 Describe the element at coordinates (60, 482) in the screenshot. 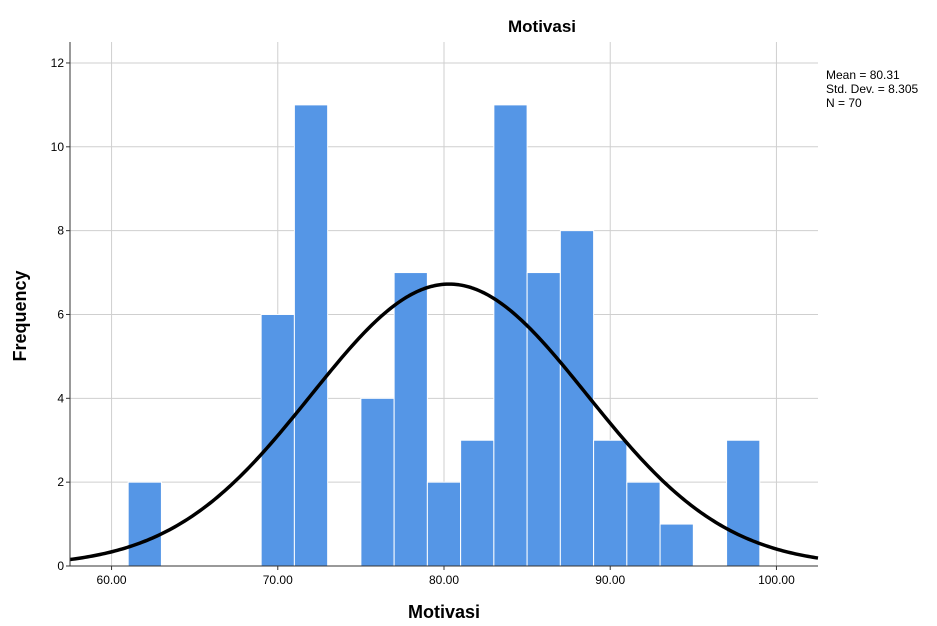

I see `y-tick-label: 2` at that location.